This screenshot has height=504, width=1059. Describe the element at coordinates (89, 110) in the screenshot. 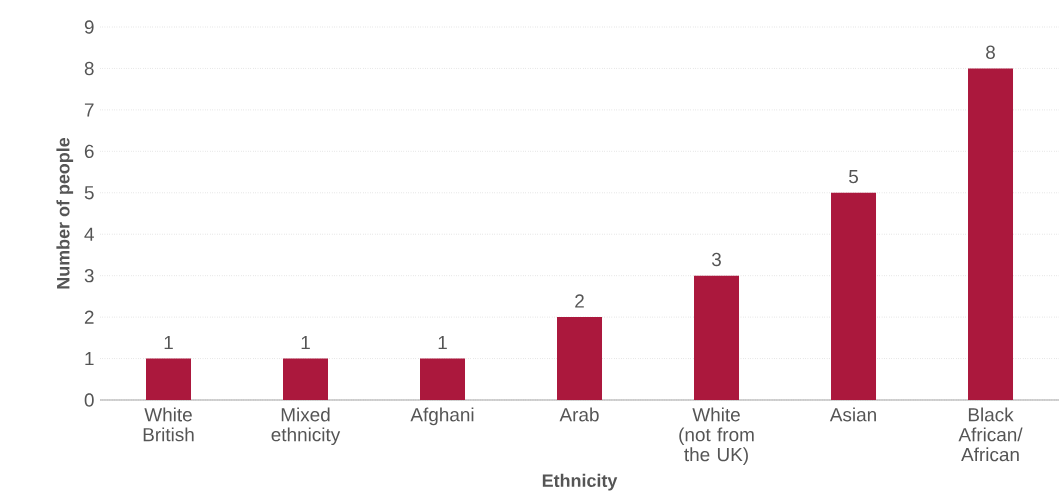

I see `y-tick-label: 7` at that location.